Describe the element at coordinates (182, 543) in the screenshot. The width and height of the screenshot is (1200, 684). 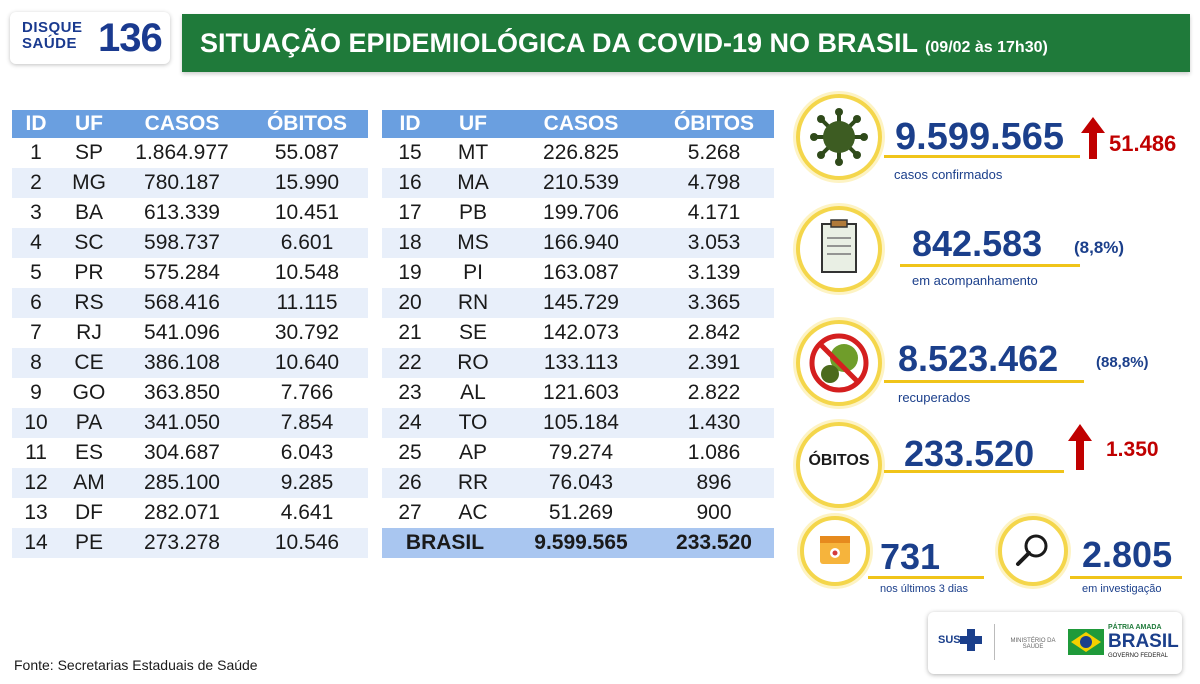
I see `cell-cases: 273.278` at that location.